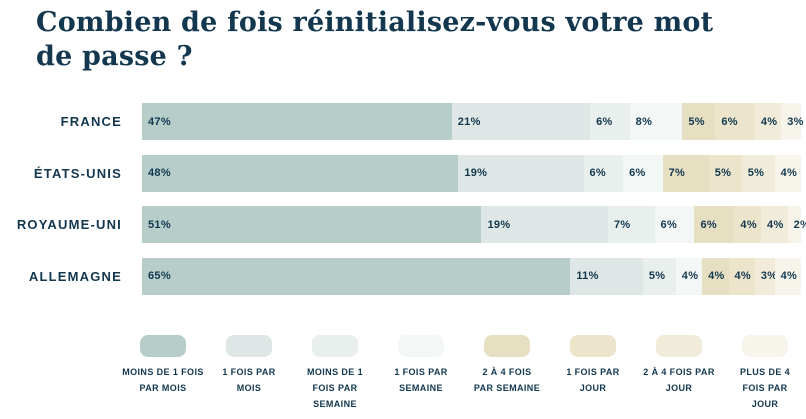 The height and width of the screenshot is (419, 806). Describe the element at coordinates (297, 121) in the screenshot. I see `bar-segment: 47%` at that location.